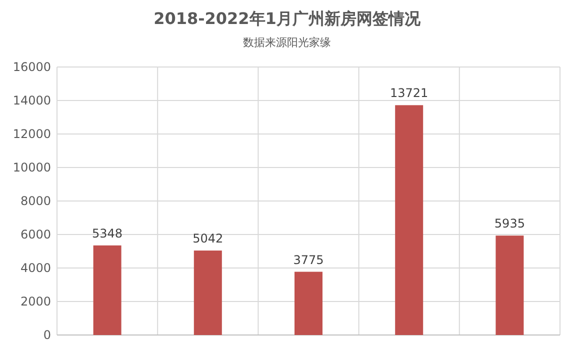  I want to click on chart-subtitle: 数据来源阳光家缘, so click(287, 42).